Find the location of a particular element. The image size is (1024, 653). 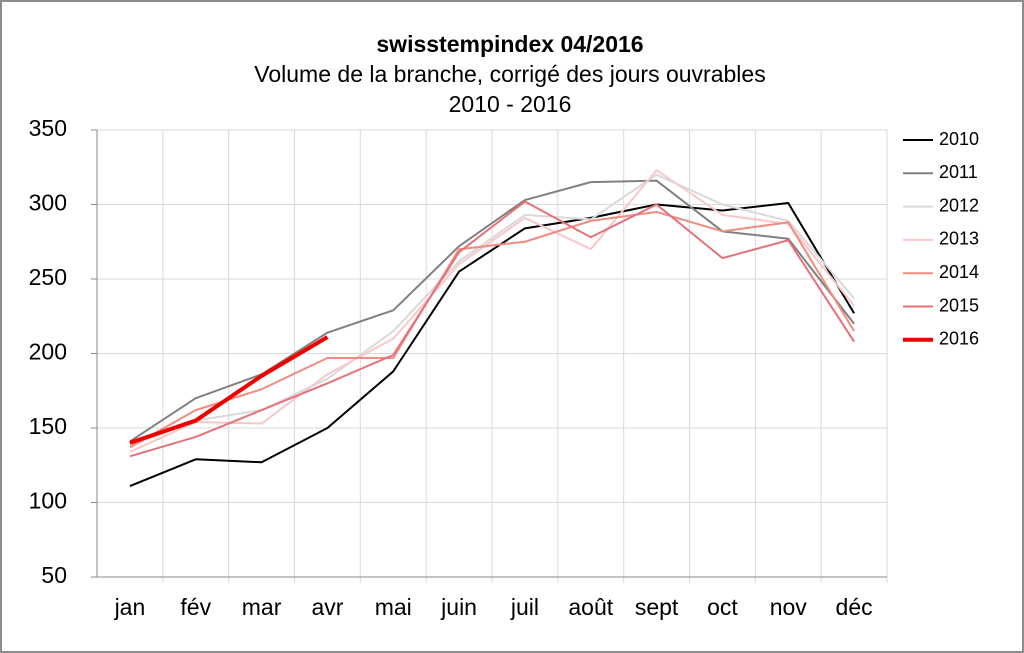

x-tick-label: juil is located at coordinates (524, 607).